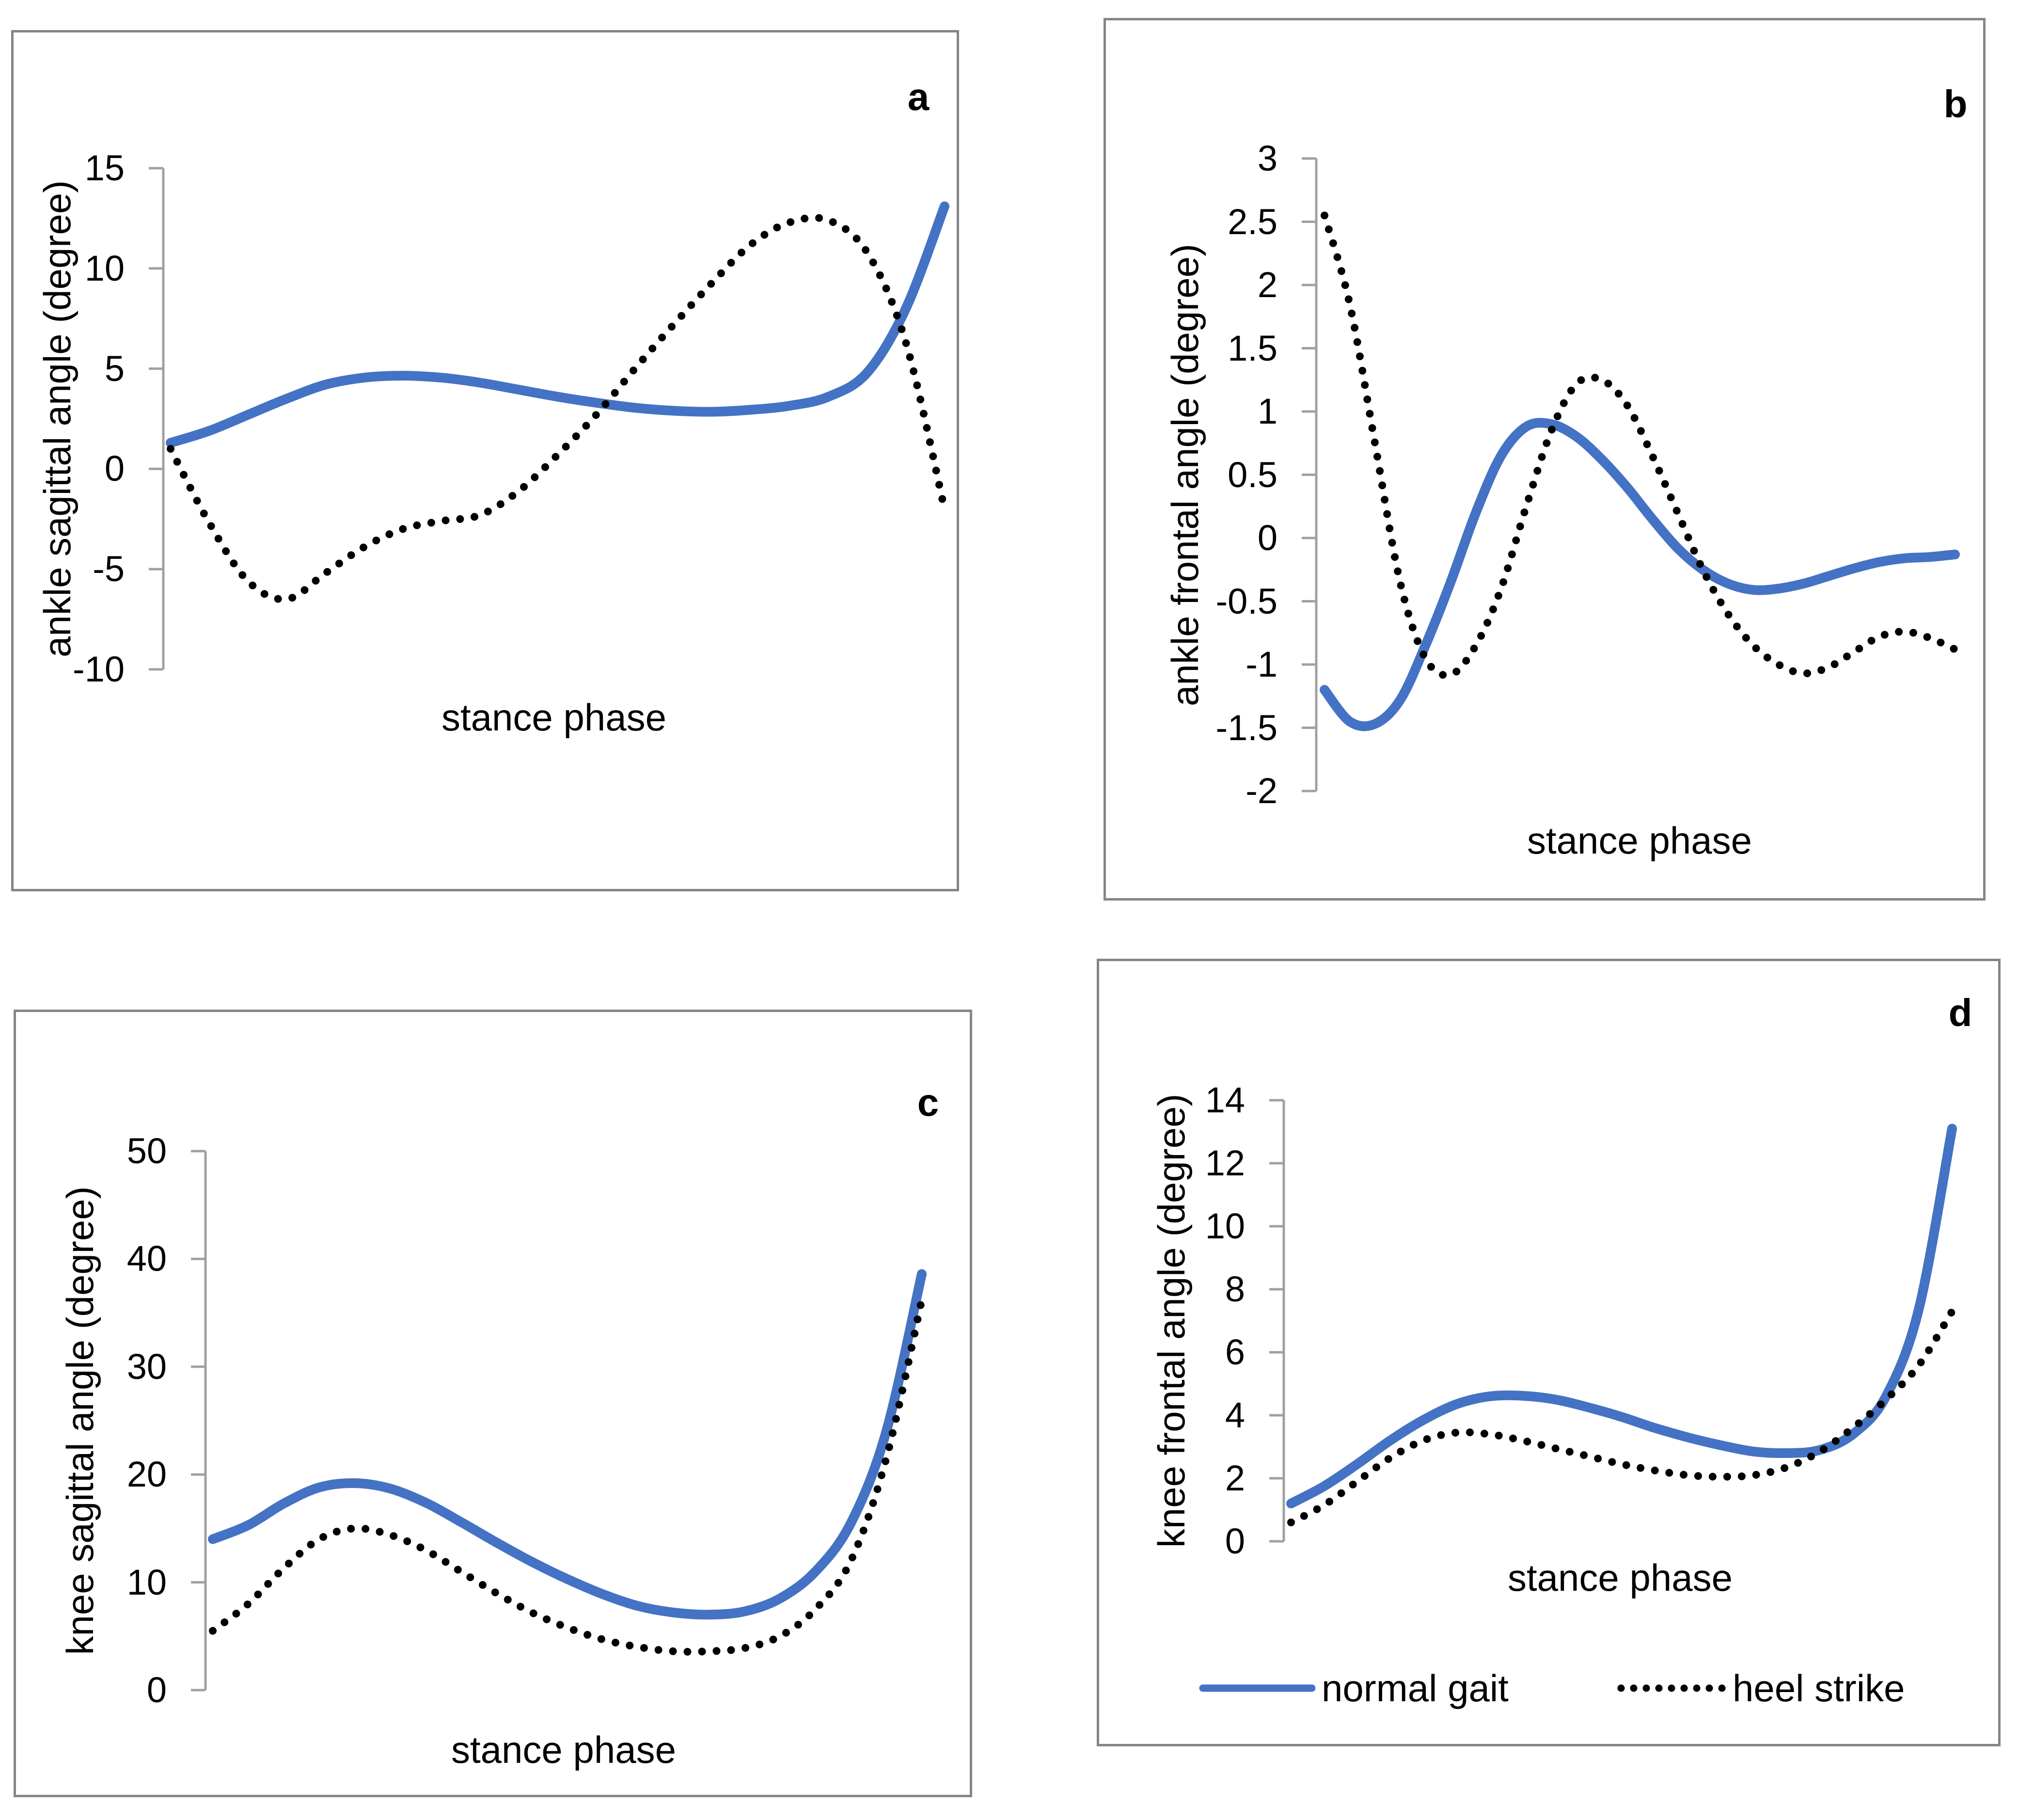  Describe the element at coordinates (1235, 1415) in the screenshot. I see `panel-d-y-tick-label: 4` at that location.